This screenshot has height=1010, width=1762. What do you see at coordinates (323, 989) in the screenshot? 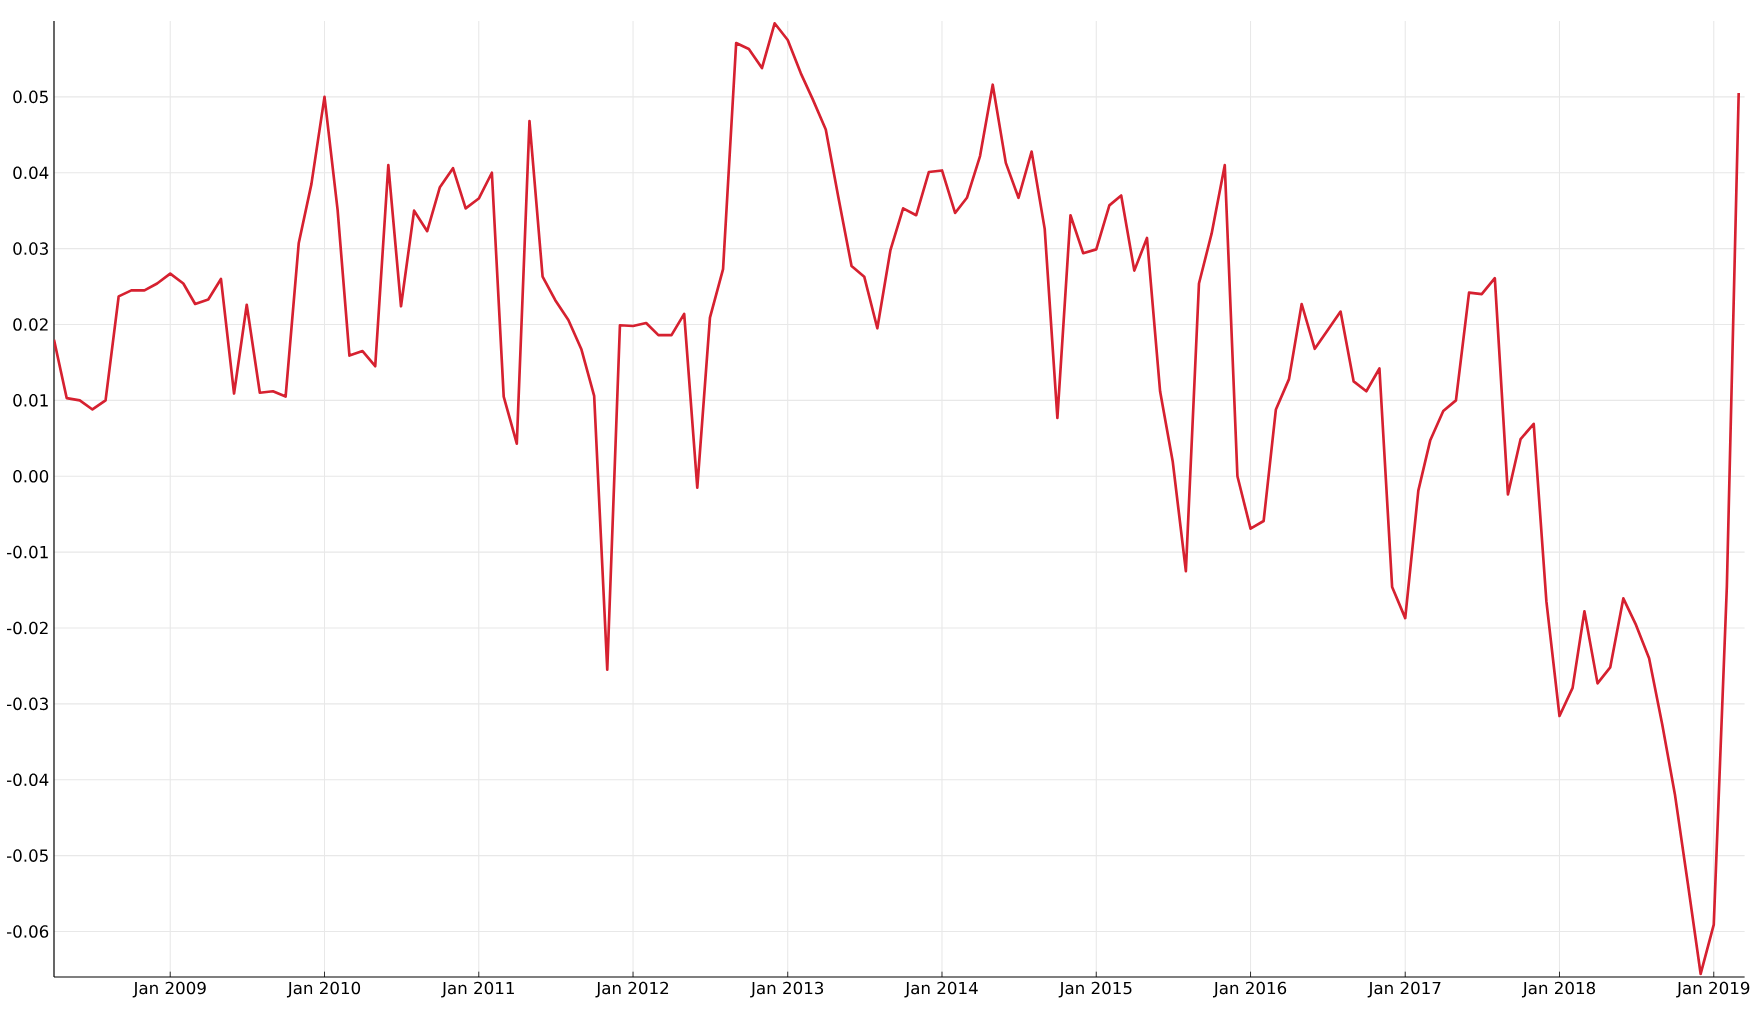
I see `x-tick-label: Jan 2010` at bounding box center [323, 989].